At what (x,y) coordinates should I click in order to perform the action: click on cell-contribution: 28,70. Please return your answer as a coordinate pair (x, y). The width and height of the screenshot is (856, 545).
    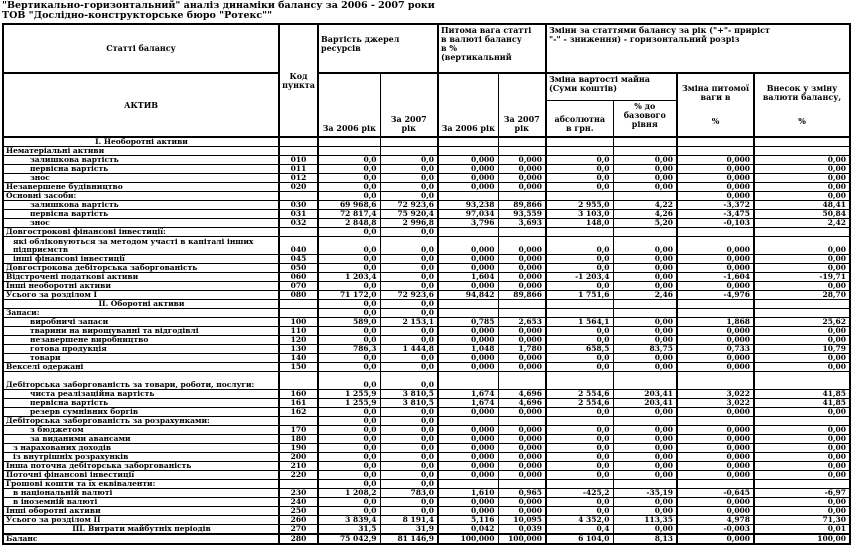
    Looking at the image, I should click on (802, 295).